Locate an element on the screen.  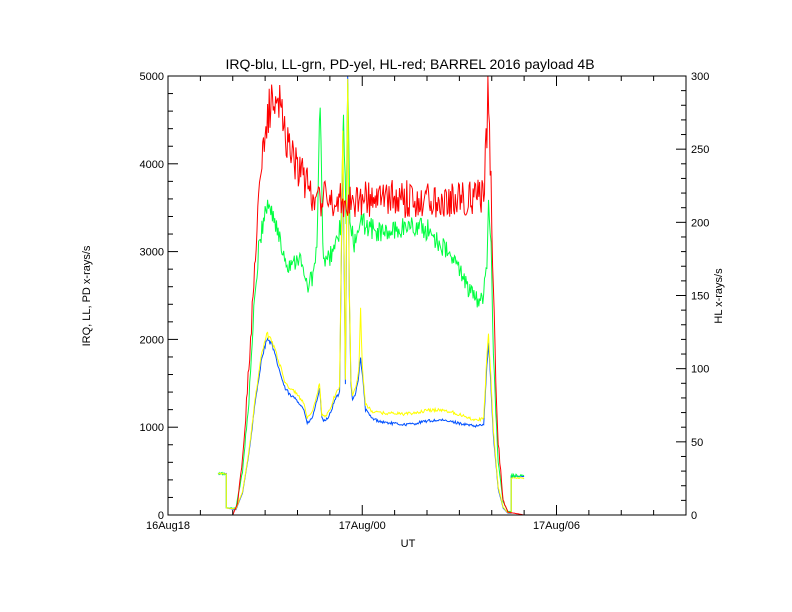
y-axis-label-right: HL x-rays/s is located at coordinates (719, 296).